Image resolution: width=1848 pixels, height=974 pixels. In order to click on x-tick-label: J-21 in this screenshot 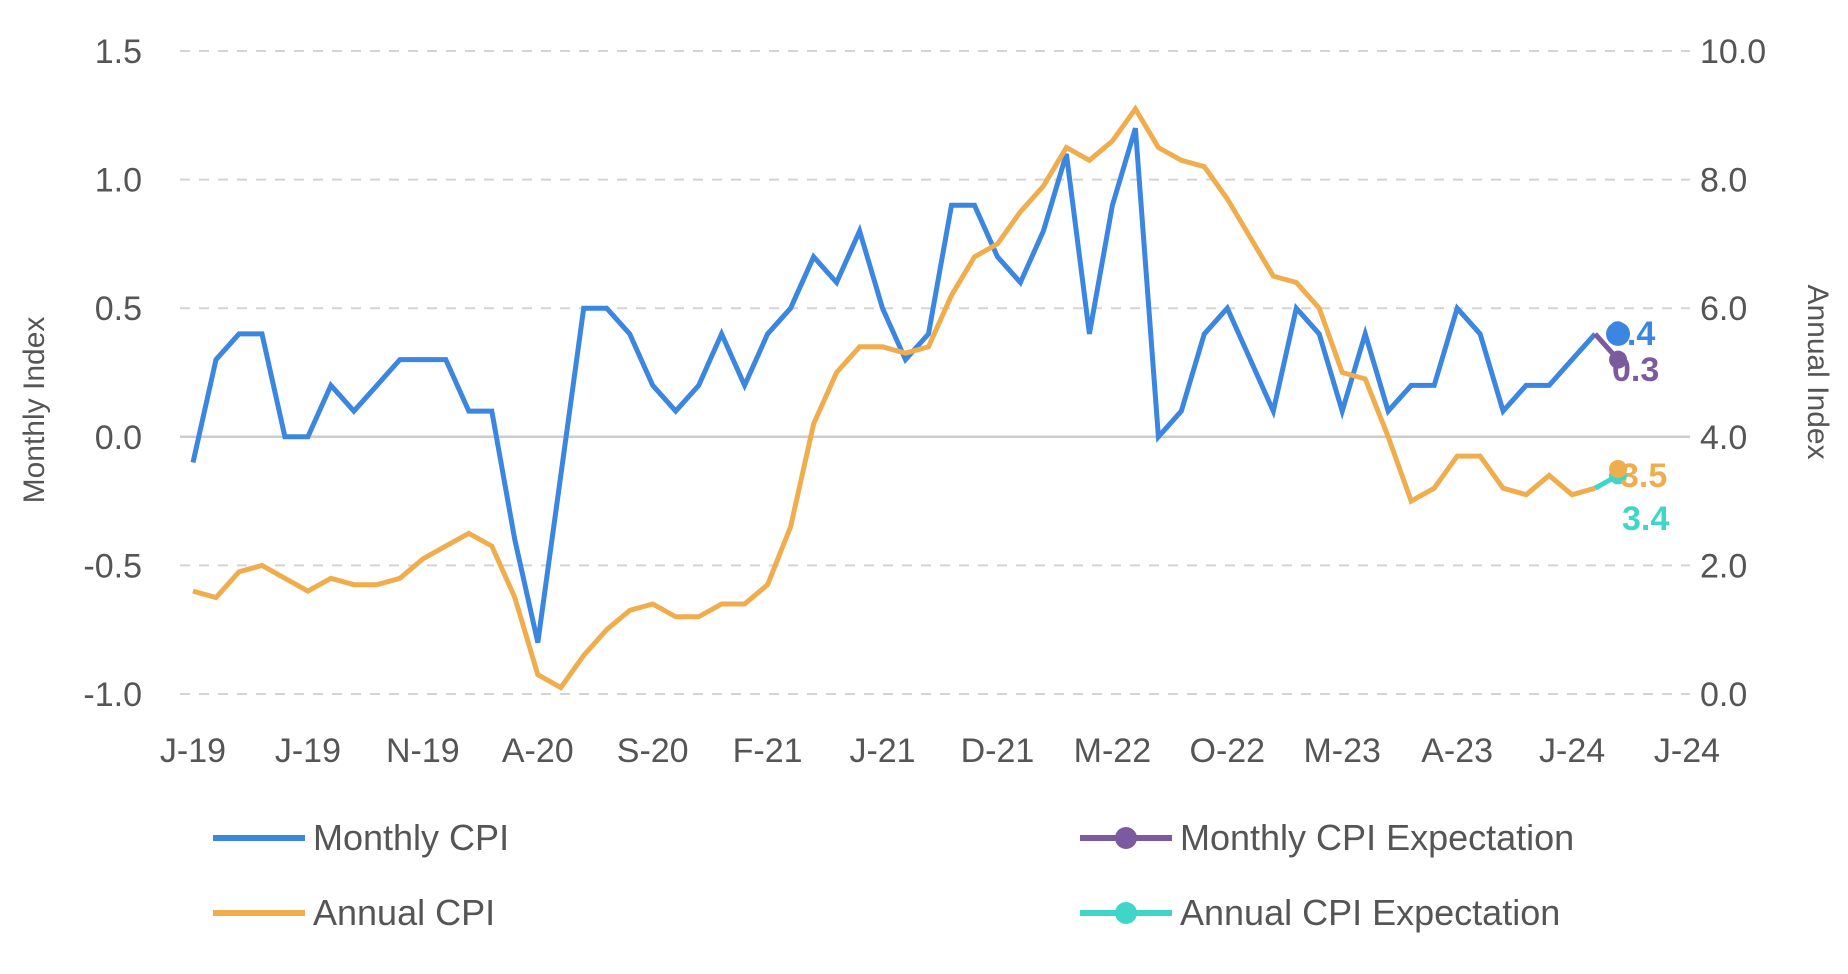, I will do `click(882, 751)`.